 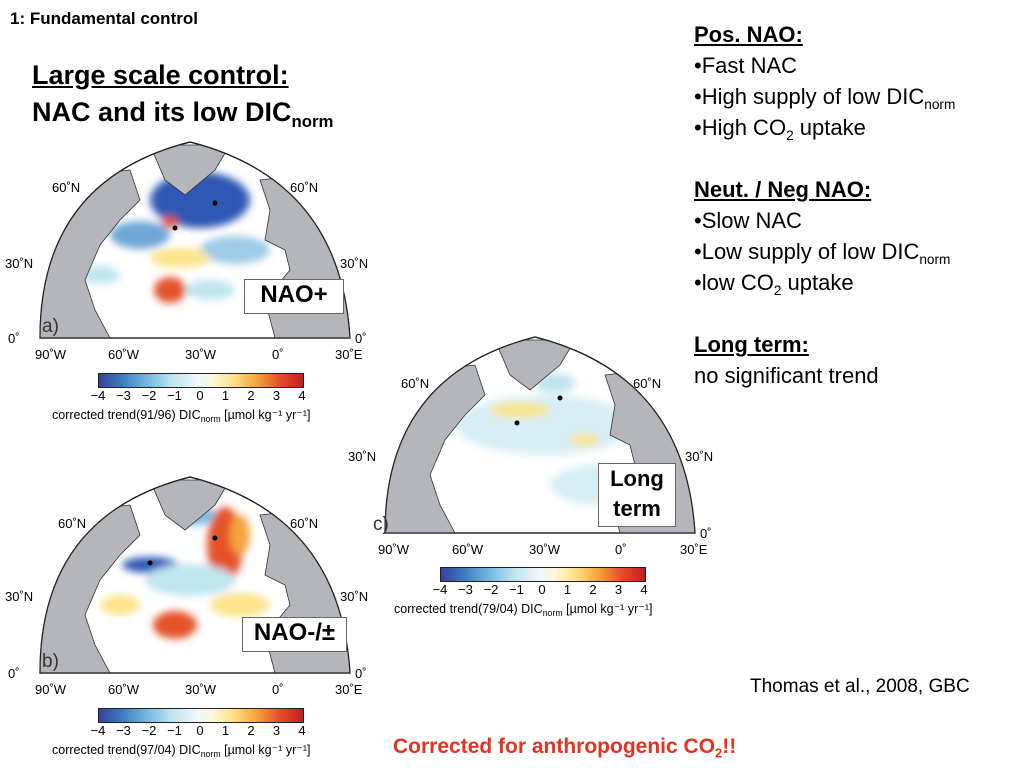 What do you see at coordinates (294, 634) in the screenshot?
I see `tag-nao-minus: NAO-/±` at bounding box center [294, 634].